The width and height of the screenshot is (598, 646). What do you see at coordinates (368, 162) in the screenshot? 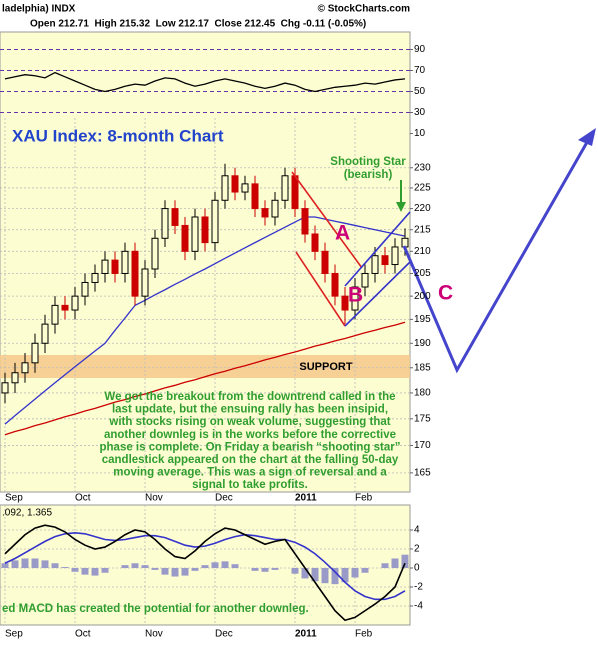
I see `annotation: Shooting Star` at bounding box center [368, 162].